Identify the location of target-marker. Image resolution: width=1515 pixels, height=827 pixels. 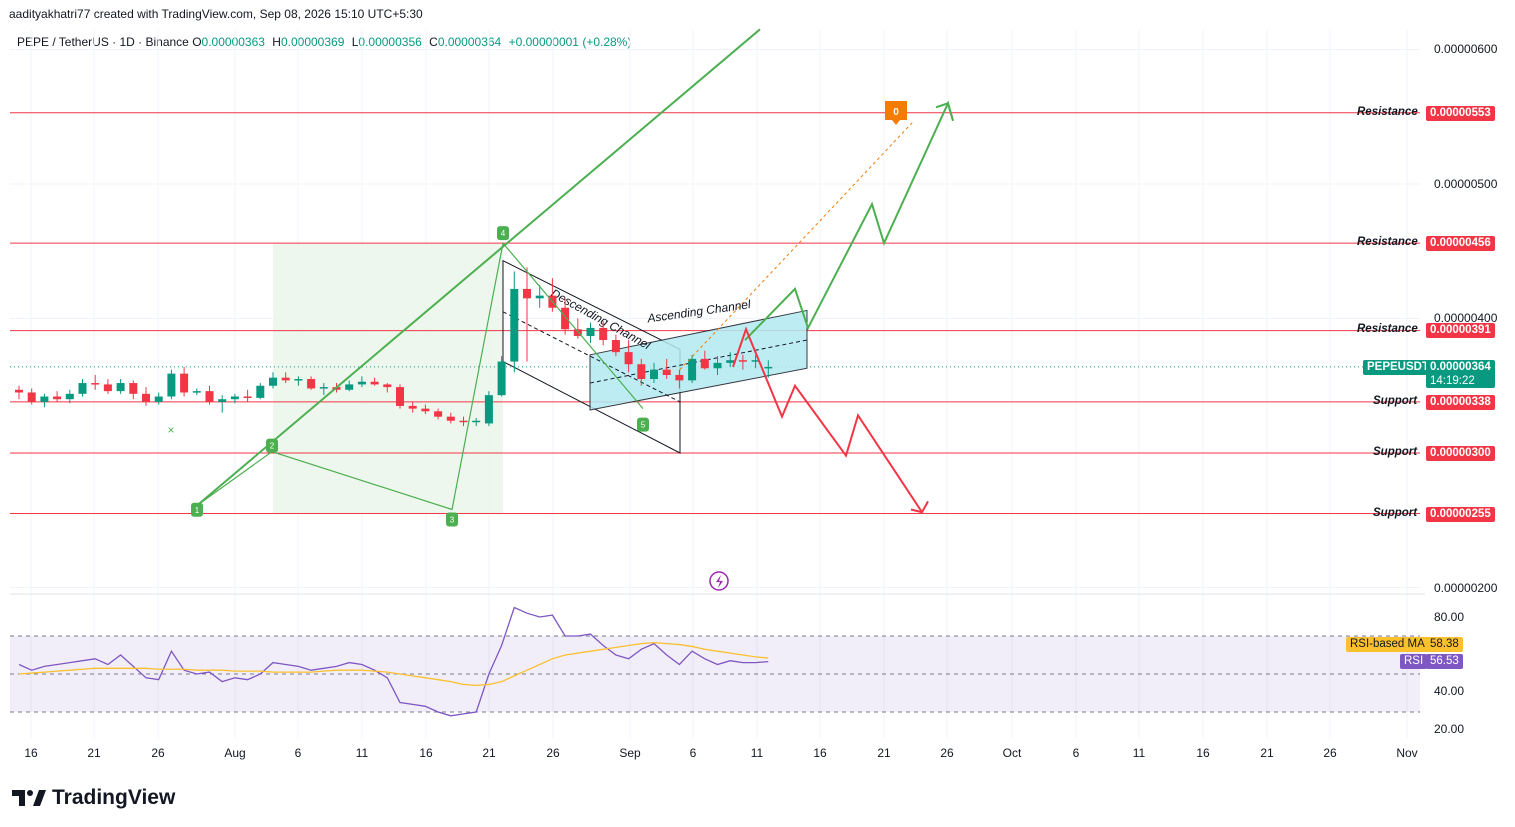
(896, 113).